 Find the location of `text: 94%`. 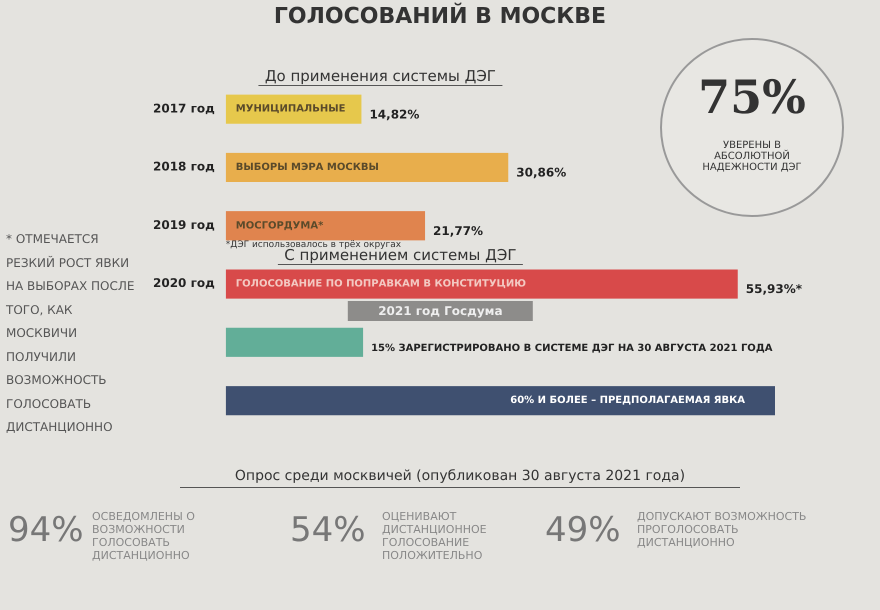

text: 94% is located at coordinates (46, 530).